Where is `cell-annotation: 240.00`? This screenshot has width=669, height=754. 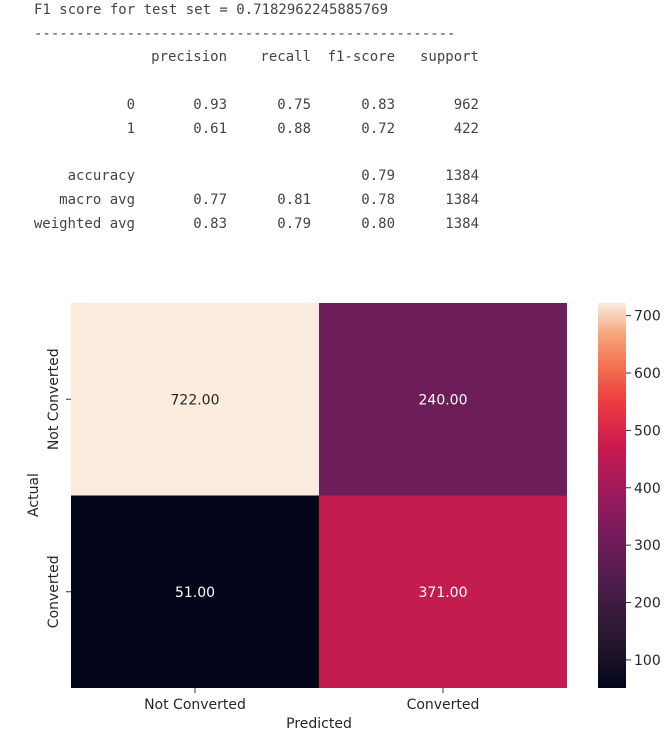
cell-annotation: 240.00 is located at coordinates (443, 400).